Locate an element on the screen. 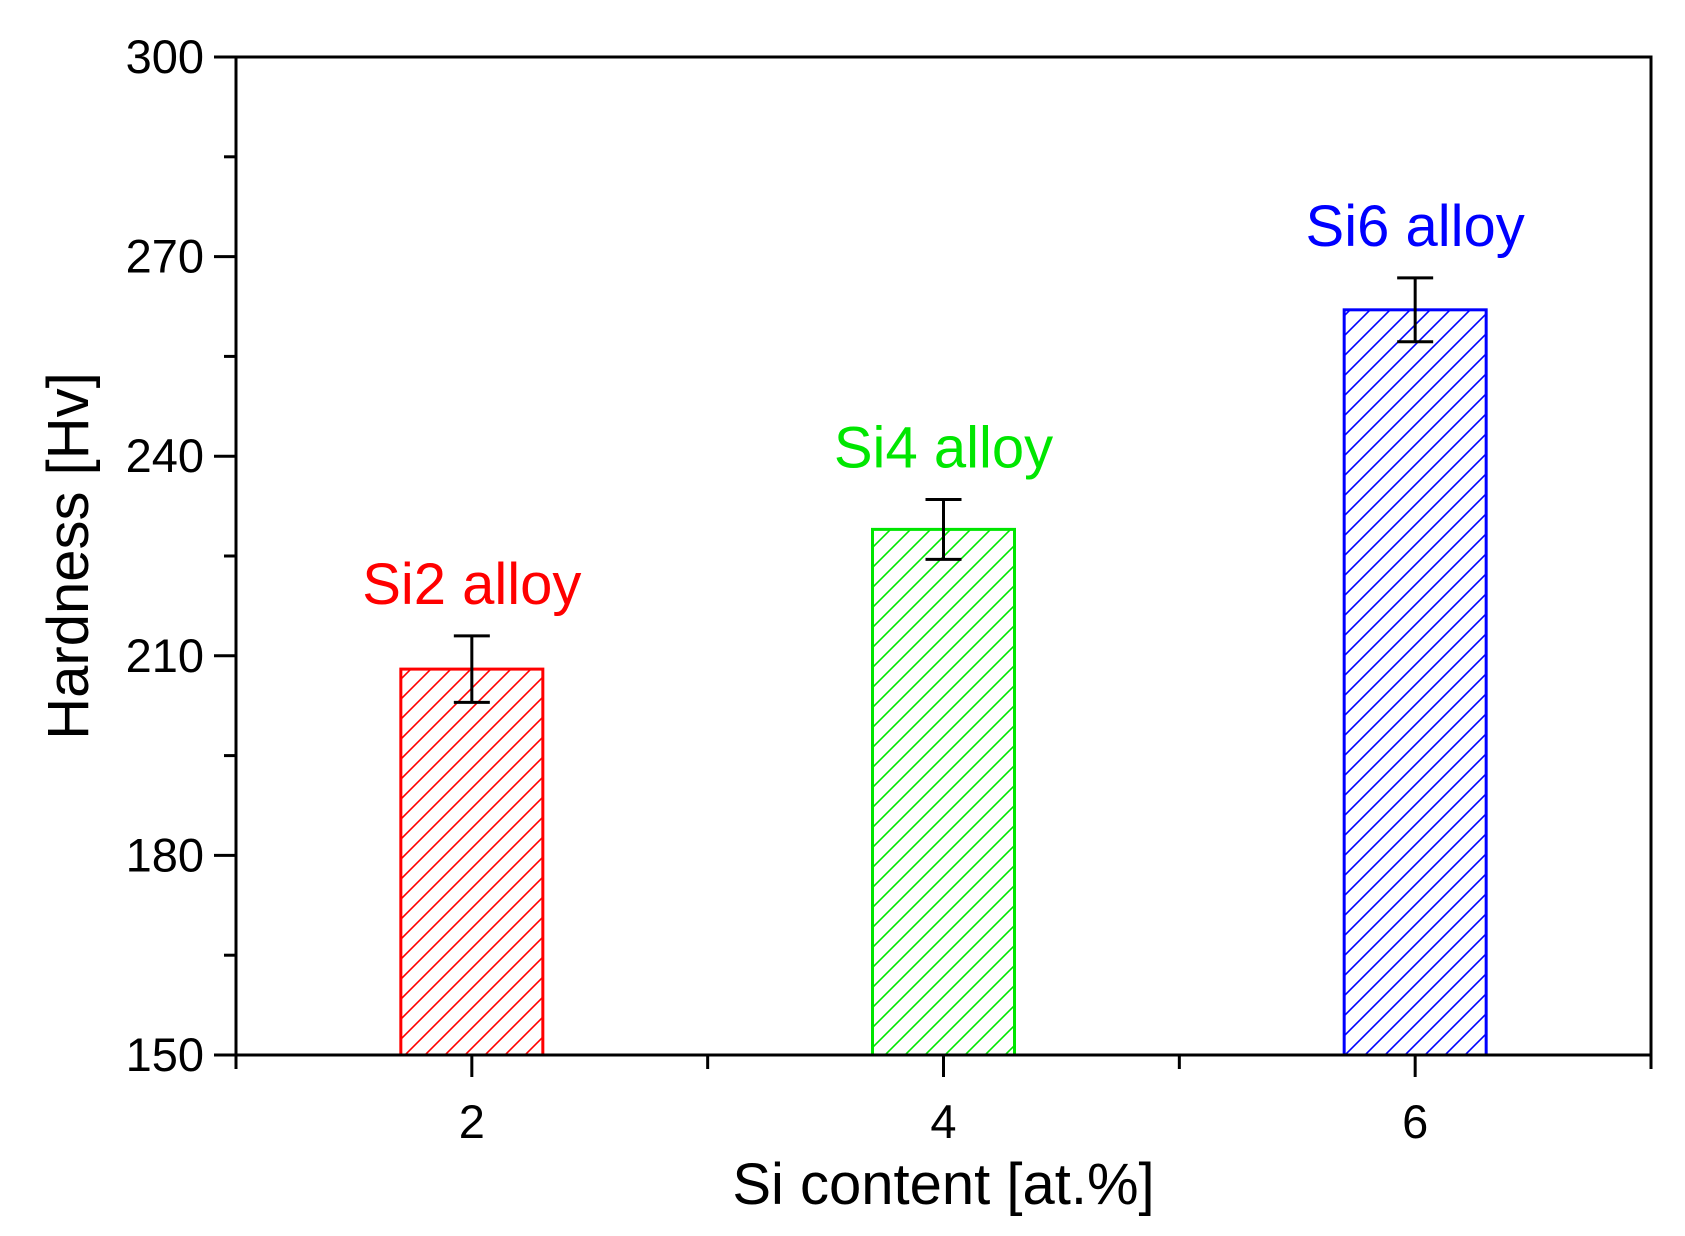  bar-label-si4: Si4 alloy is located at coordinates (943, 447).